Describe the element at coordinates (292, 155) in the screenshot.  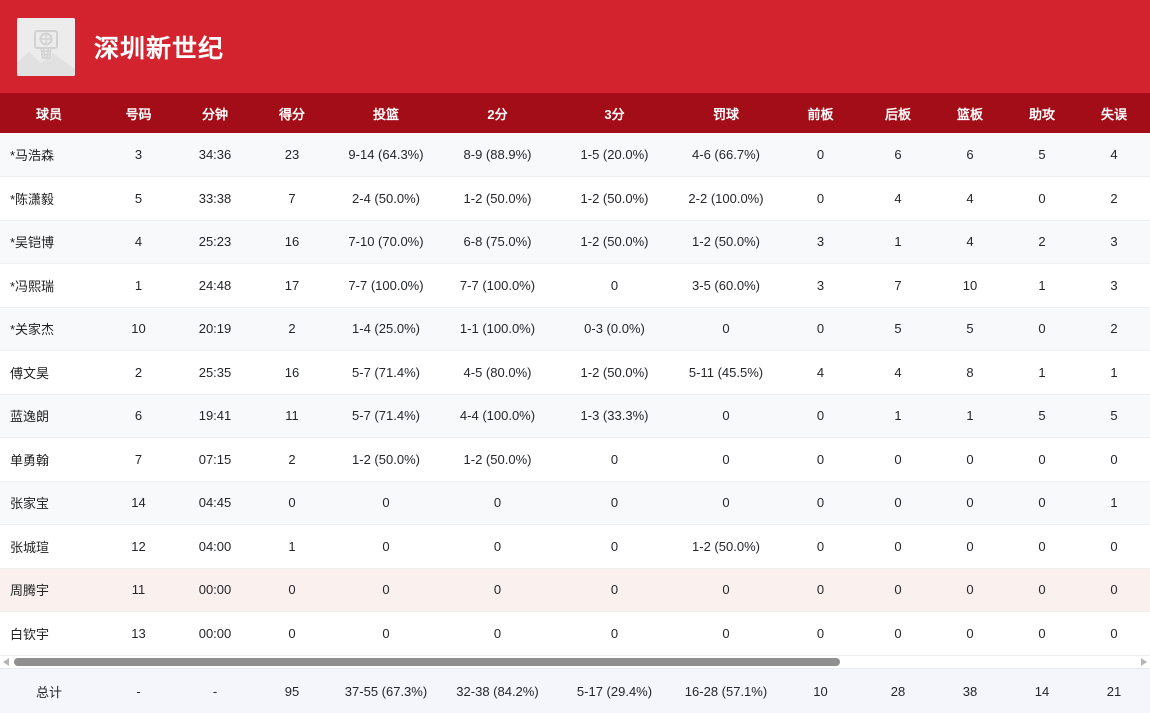
I see `stat-cell: 23` at that location.